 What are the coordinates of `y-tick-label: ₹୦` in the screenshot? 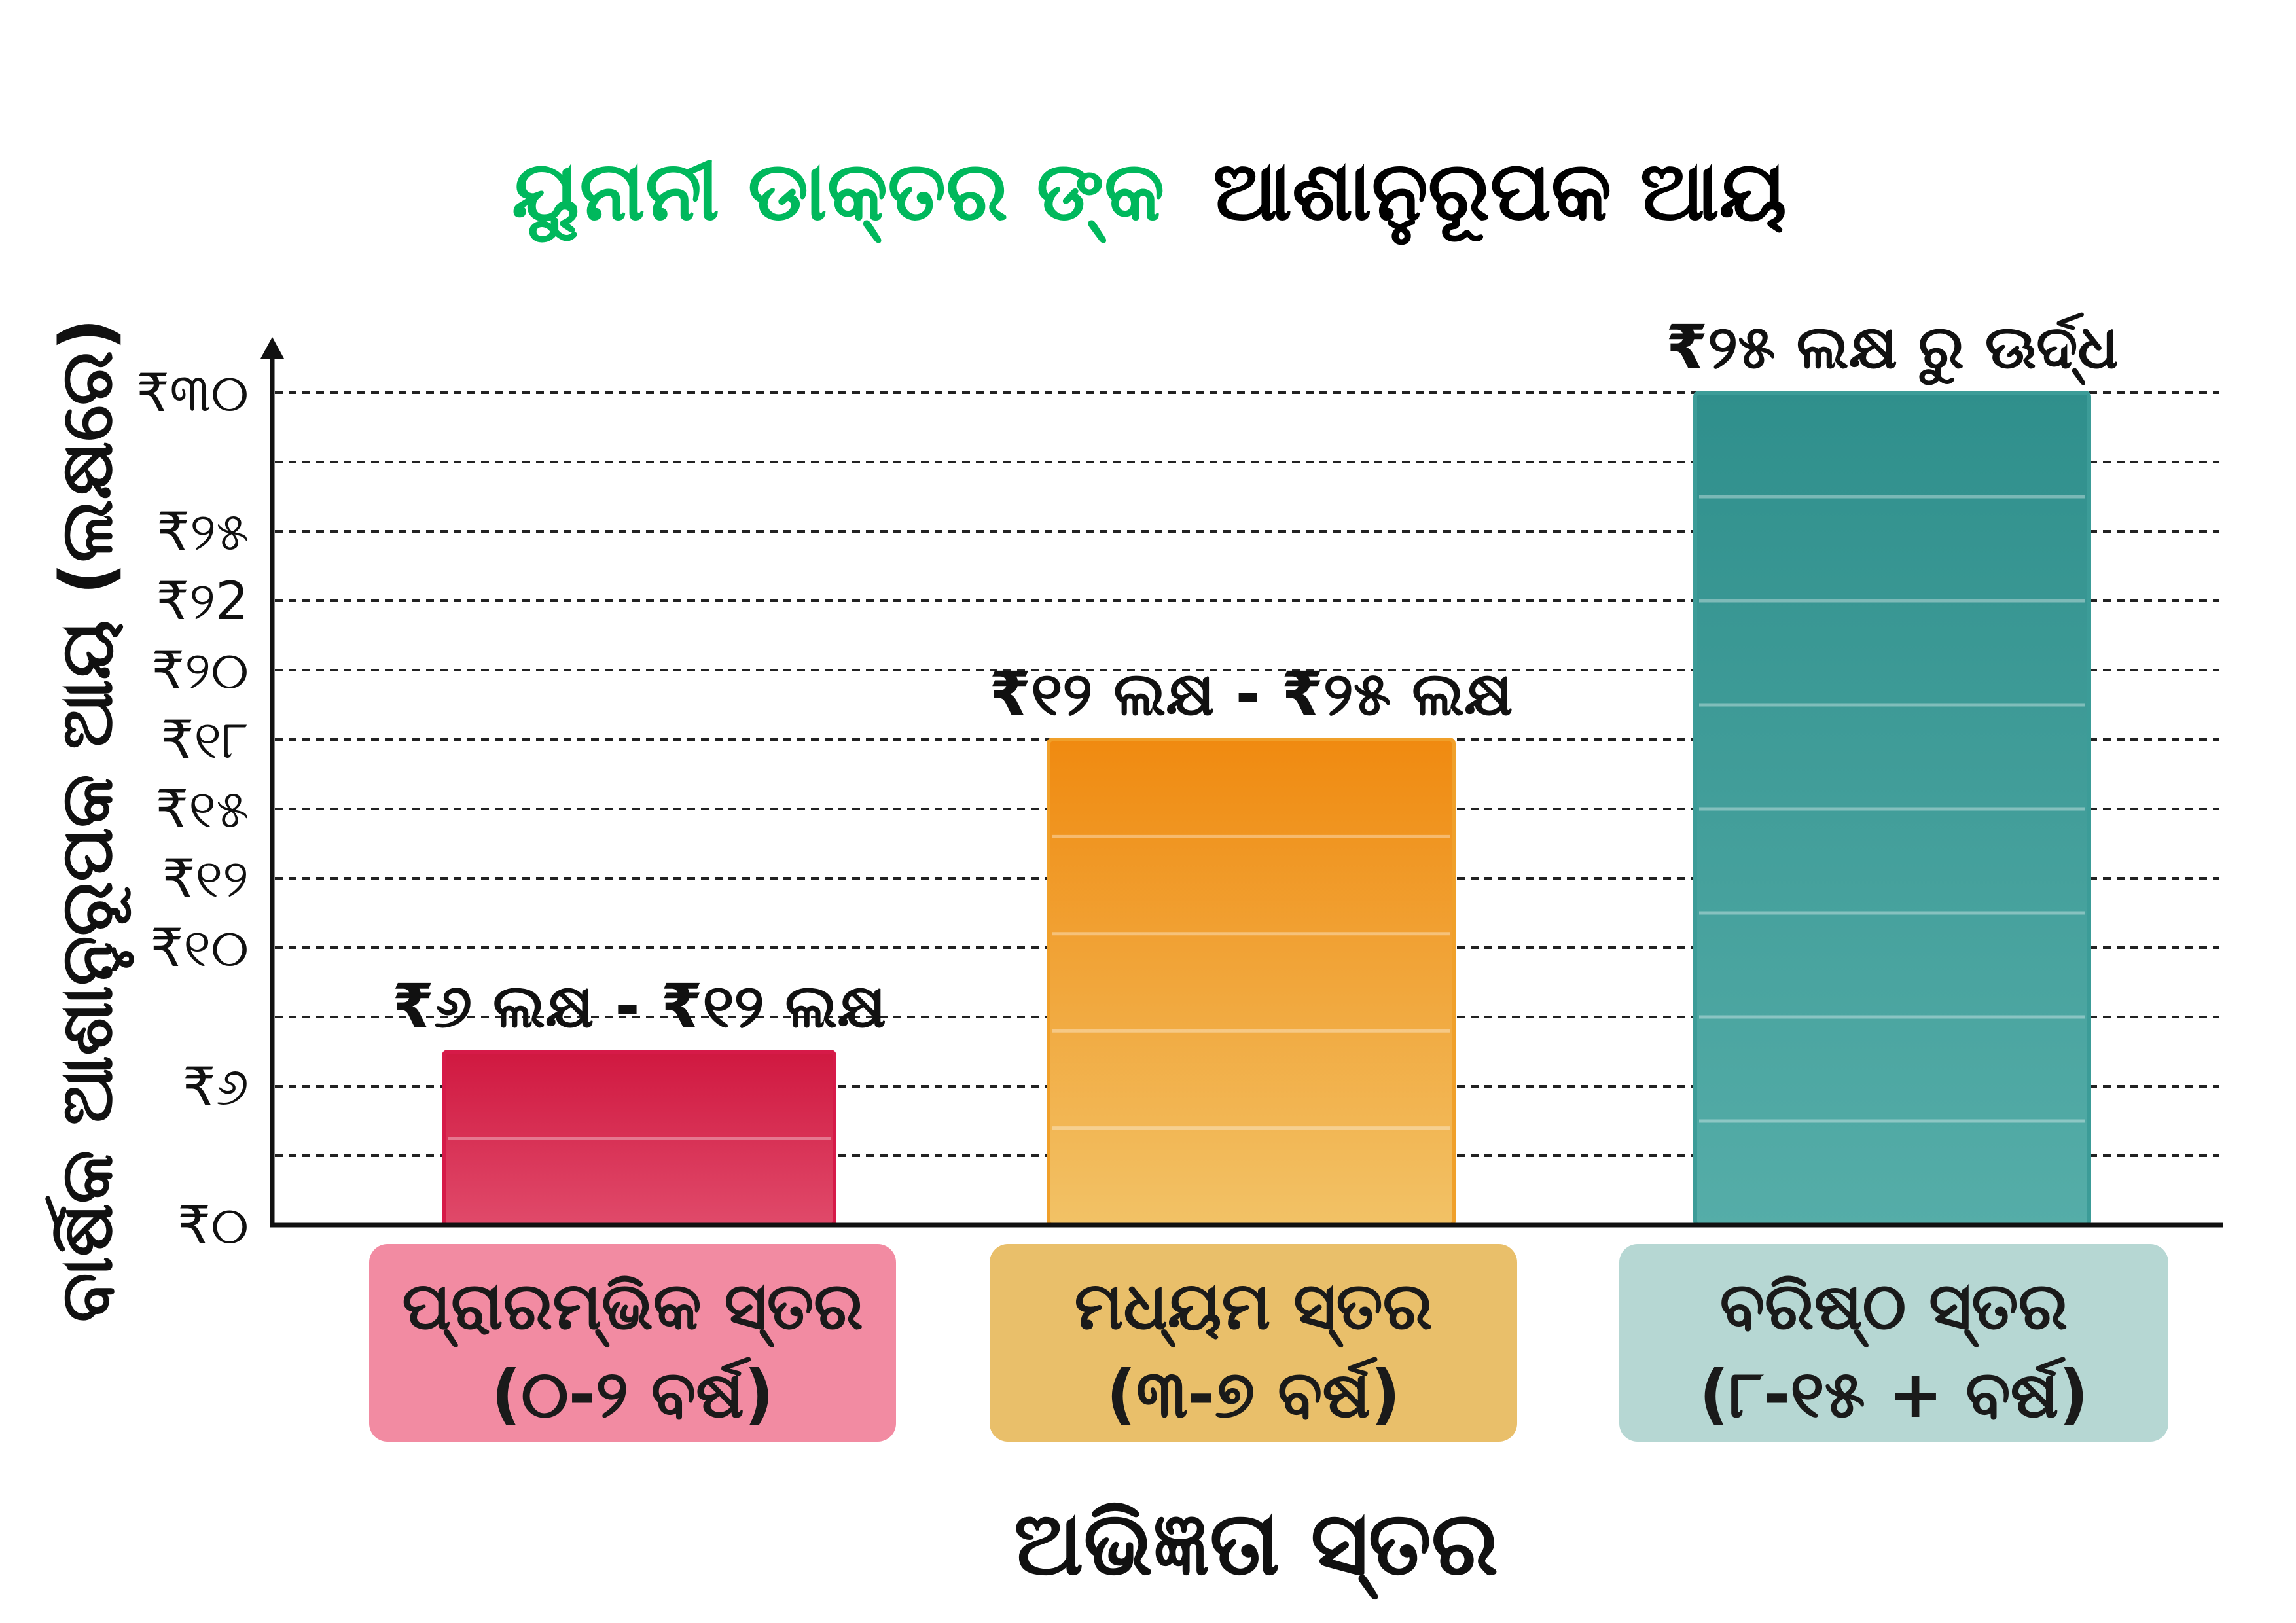 It's located at (213, 1225).